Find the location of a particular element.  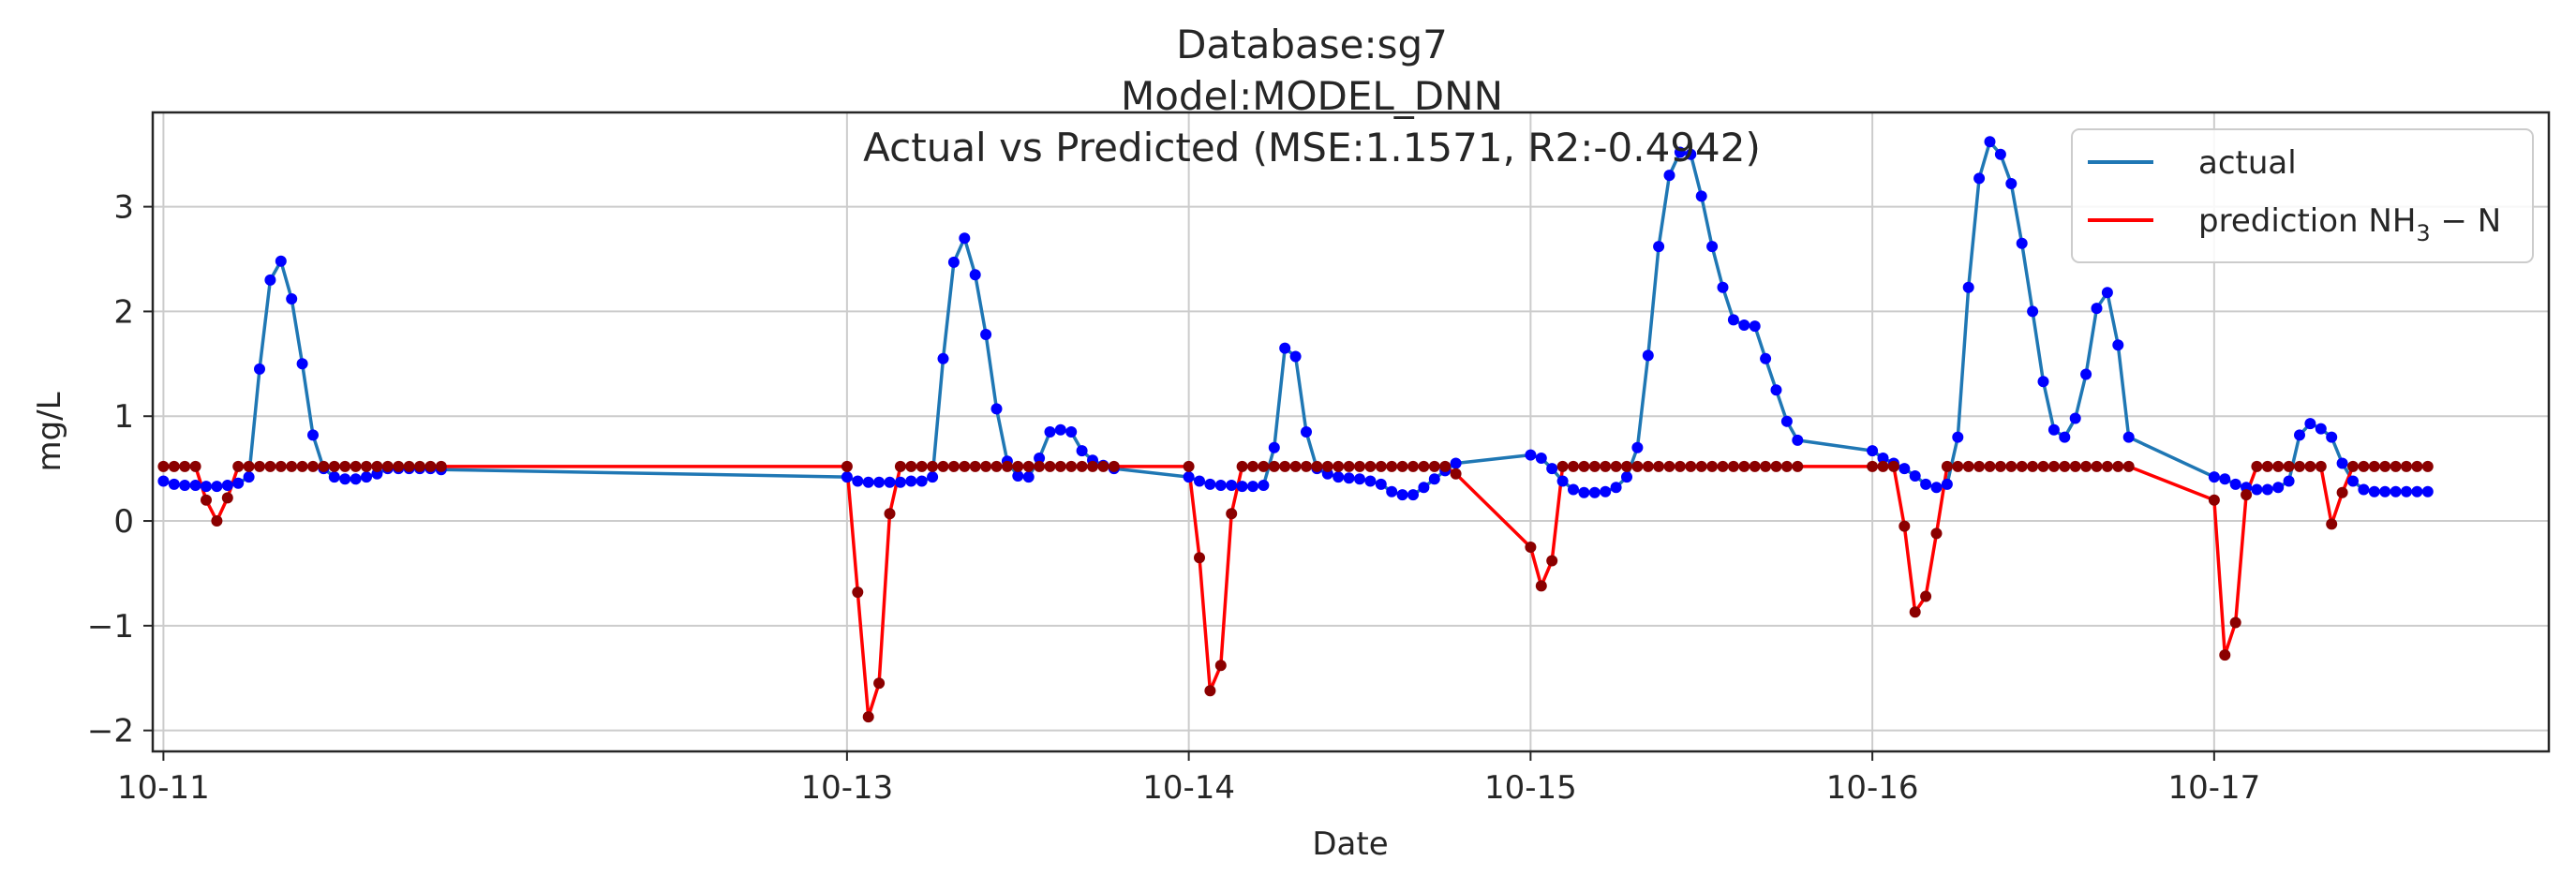

x-tick-label: 10-14 is located at coordinates (1188, 788).